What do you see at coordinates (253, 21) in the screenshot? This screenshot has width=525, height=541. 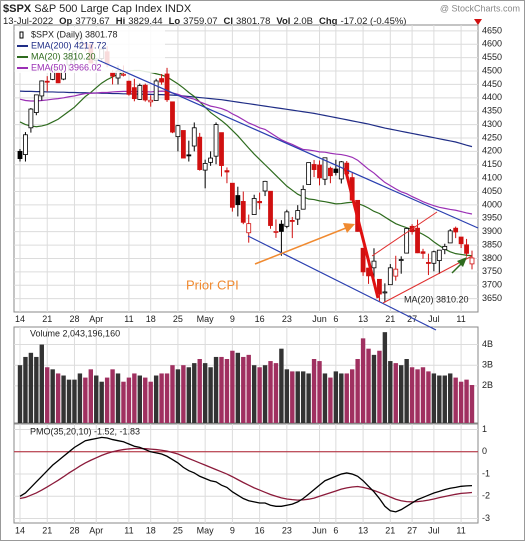 I see `quote-value: 3801.78` at bounding box center [253, 21].